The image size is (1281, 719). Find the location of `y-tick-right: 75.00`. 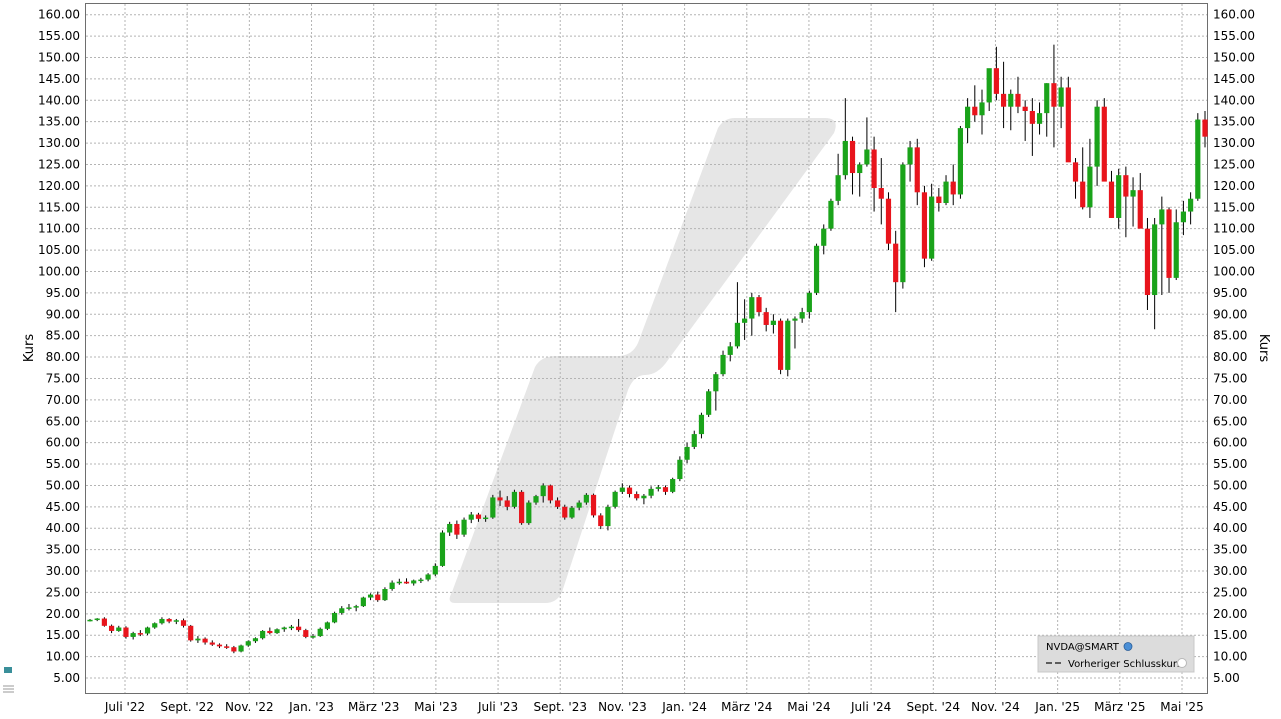

y-tick-right: 75.00 is located at coordinates (1230, 378).